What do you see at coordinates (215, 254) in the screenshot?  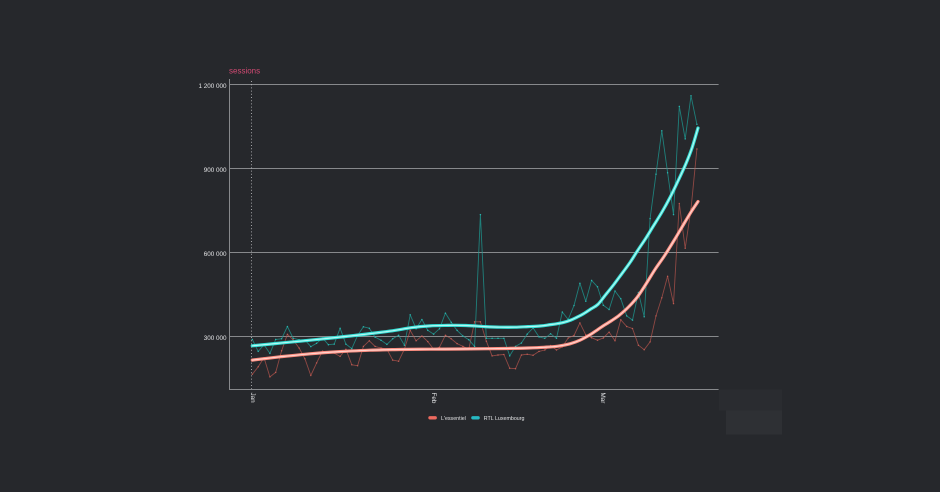 I see `svg-text: 600 000` at bounding box center [215, 254].